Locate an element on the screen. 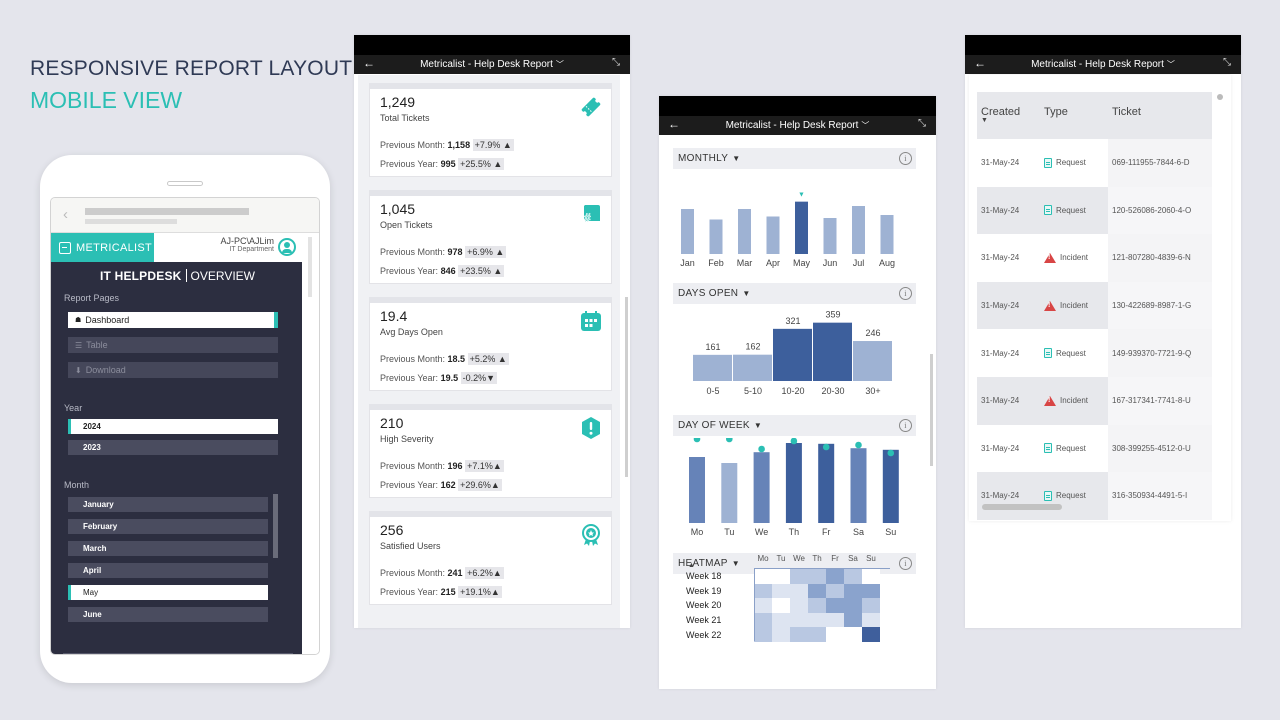 The image size is (1280, 720). nav-download: ⬇ Download is located at coordinates (173, 370).